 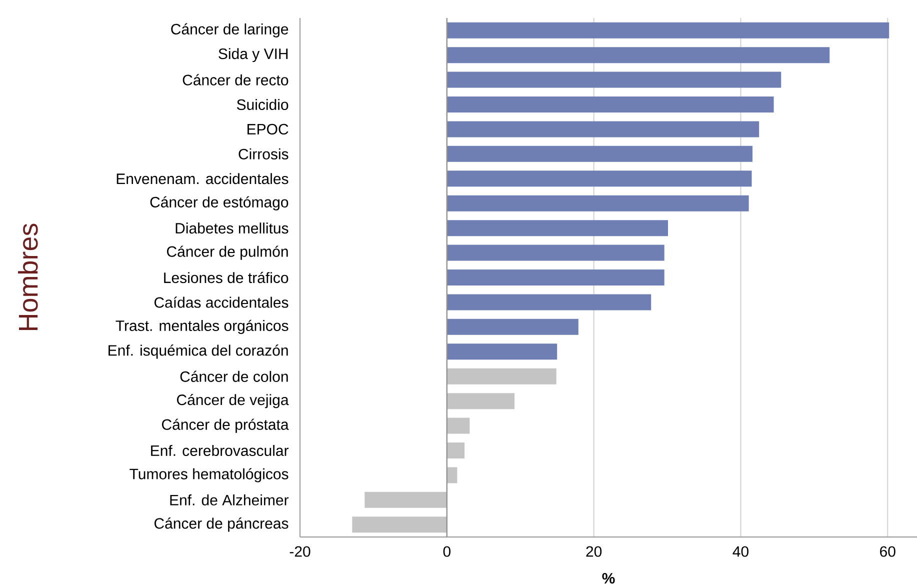 What do you see at coordinates (263, 154) in the screenshot?
I see `y-tick-label: Cirrosis` at bounding box center [263, 154].